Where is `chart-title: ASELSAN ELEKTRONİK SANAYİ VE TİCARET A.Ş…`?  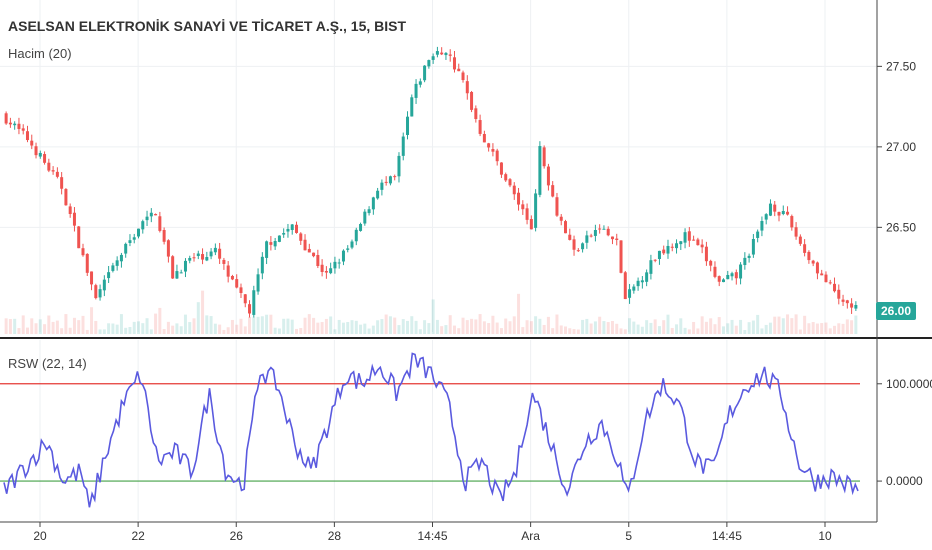
chart-title: ASELSAN ELEKTRONİK SANAYİ VE TİCARET A.Ş… is located at coordinates (207, 26).